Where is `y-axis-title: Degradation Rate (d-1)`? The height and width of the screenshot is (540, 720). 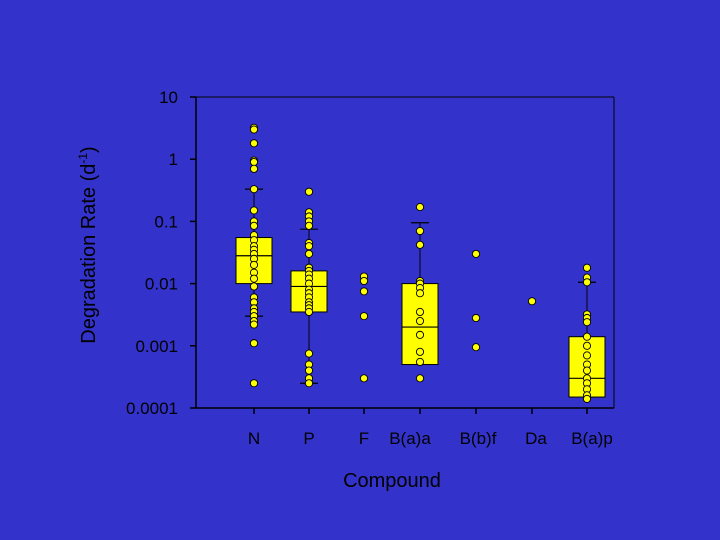
y-axis-title: Degradation Rate (d-1) is located at coordinates (88, 244).